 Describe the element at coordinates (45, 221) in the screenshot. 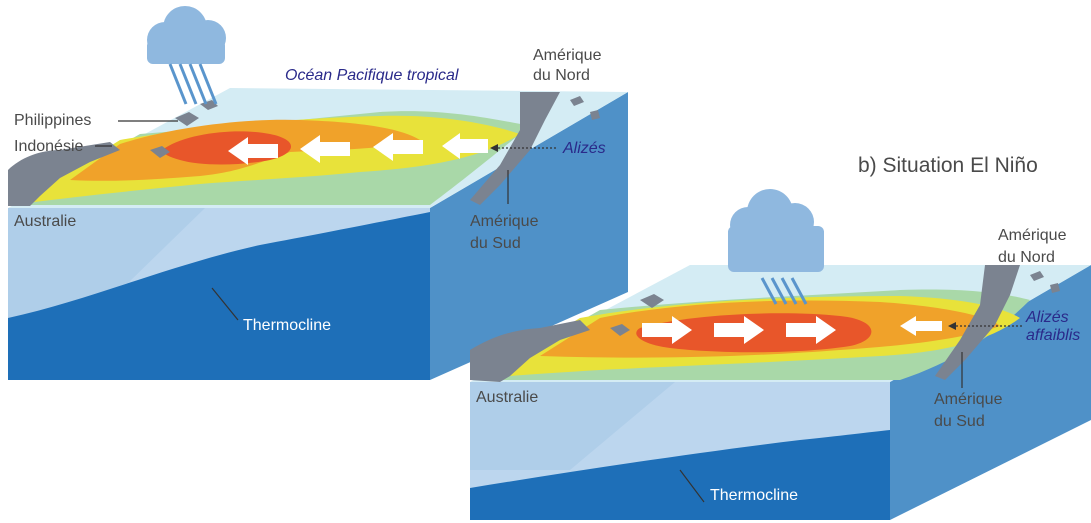

I see `label-australie-a: Australie` at that location.